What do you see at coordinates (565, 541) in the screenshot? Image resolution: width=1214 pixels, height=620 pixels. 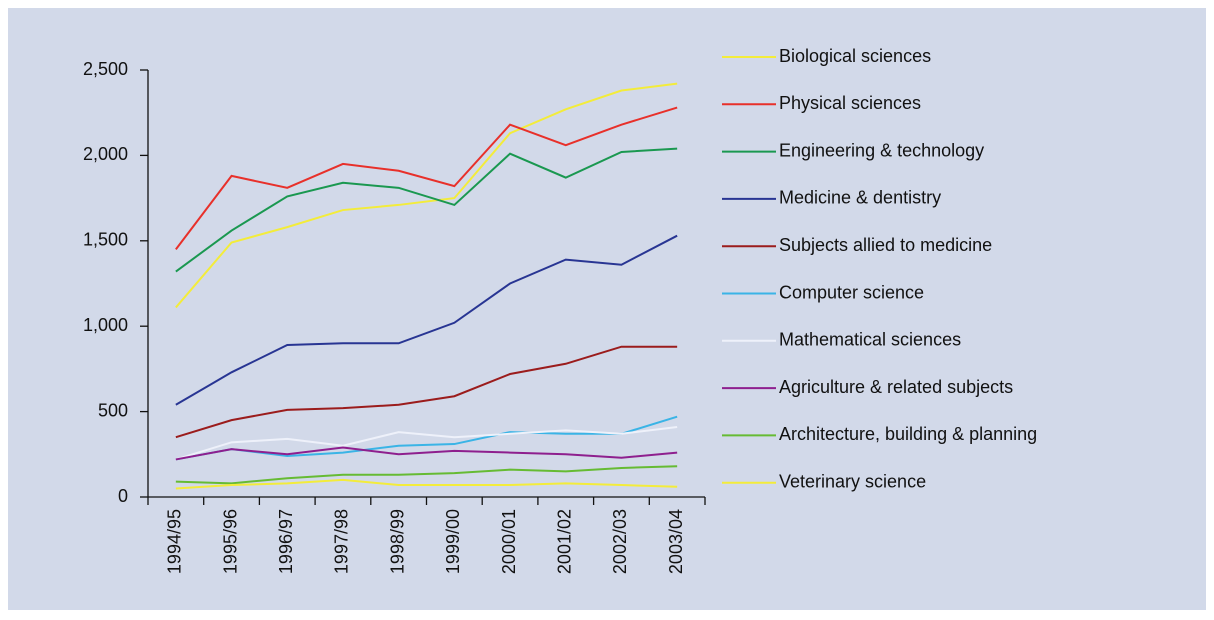 I see `x-tick-label: 2001/02` at bounding box center [565, 541].